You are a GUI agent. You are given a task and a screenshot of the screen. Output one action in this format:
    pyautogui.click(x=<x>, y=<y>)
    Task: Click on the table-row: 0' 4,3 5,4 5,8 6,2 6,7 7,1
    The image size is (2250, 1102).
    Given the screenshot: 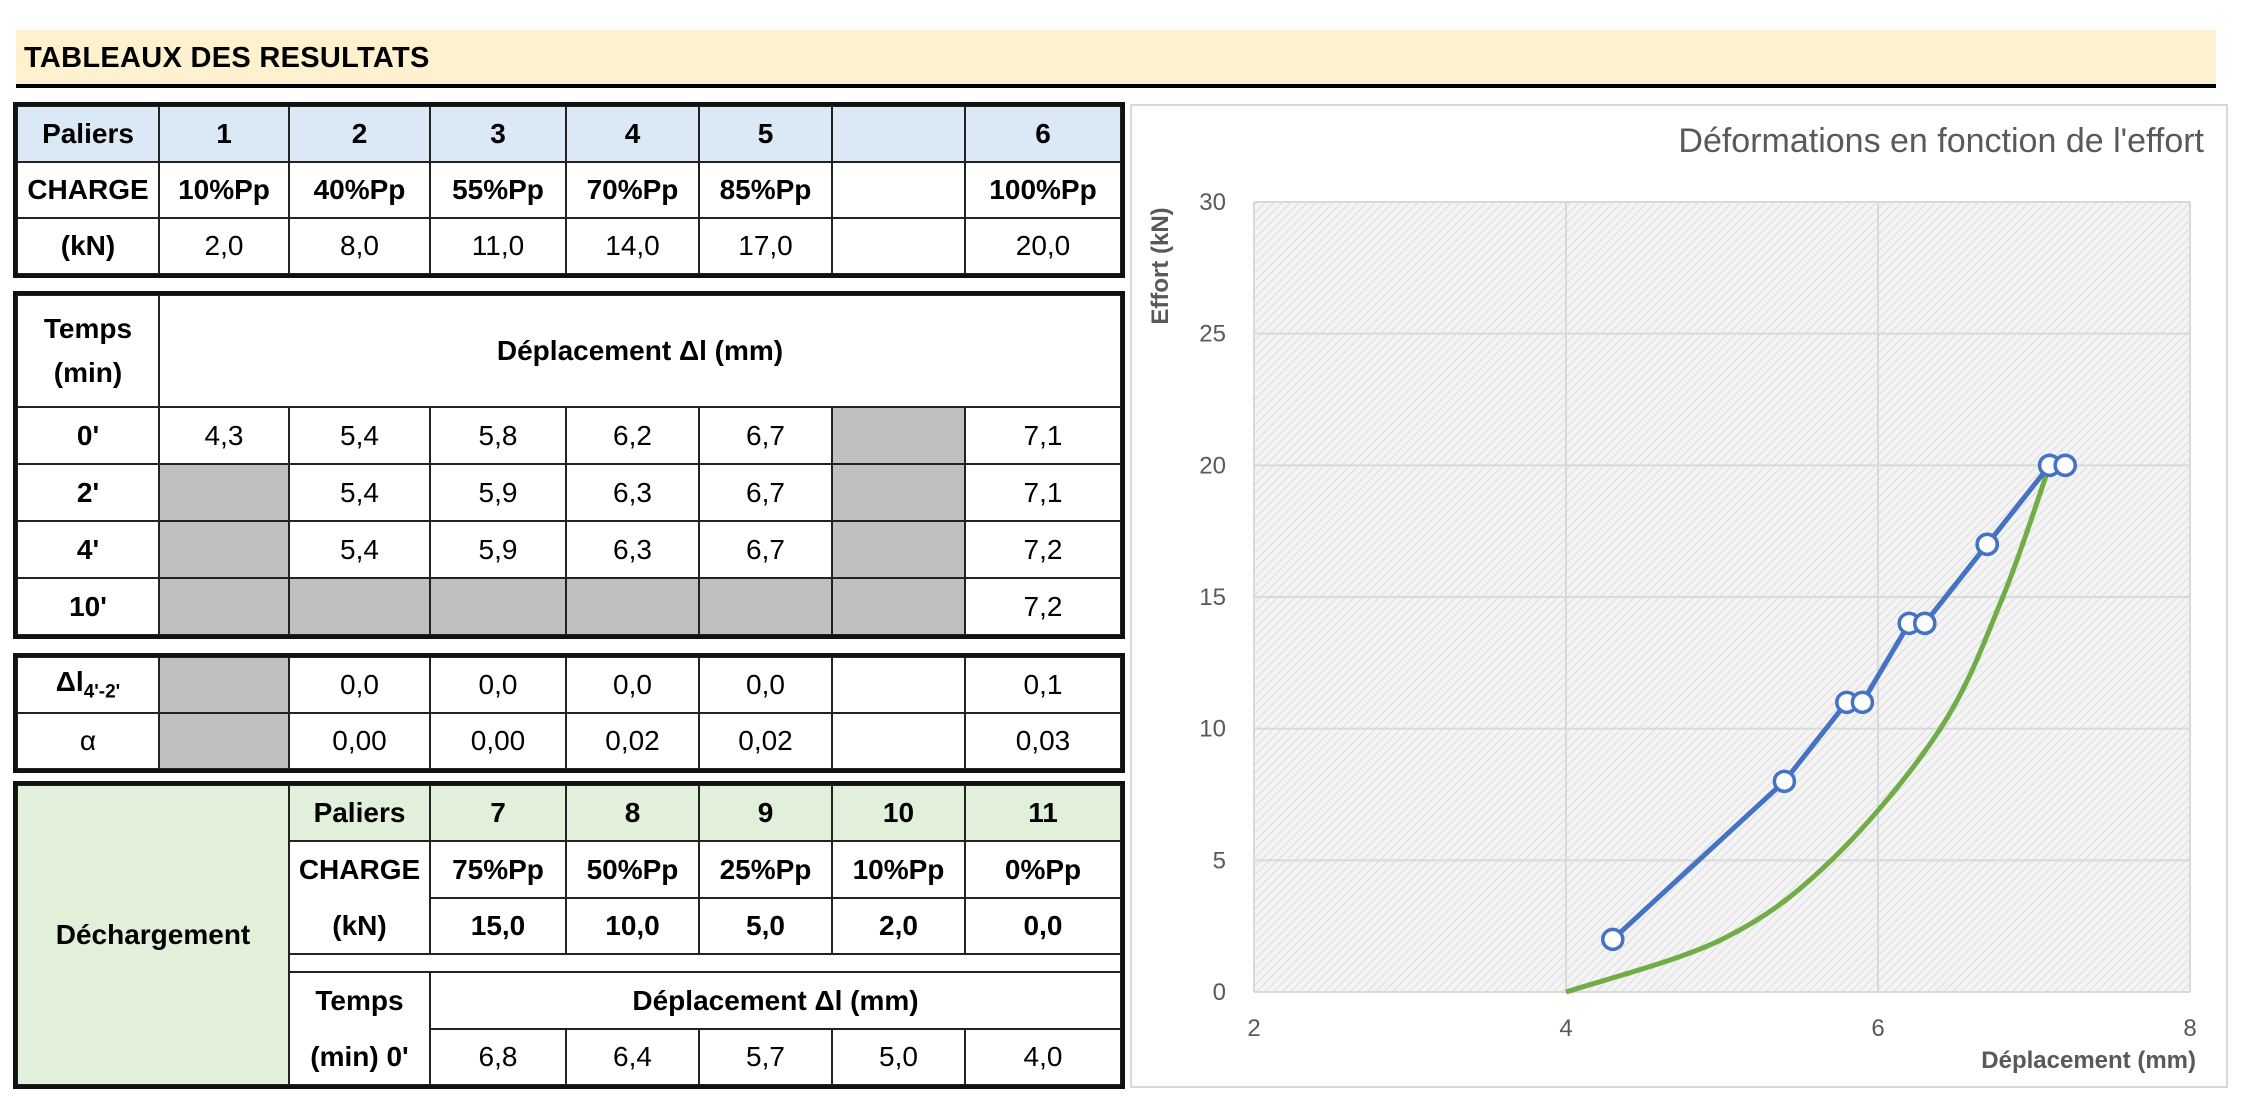 What is the action you would take?
    pyautogui.click(x=569, y=435)
    